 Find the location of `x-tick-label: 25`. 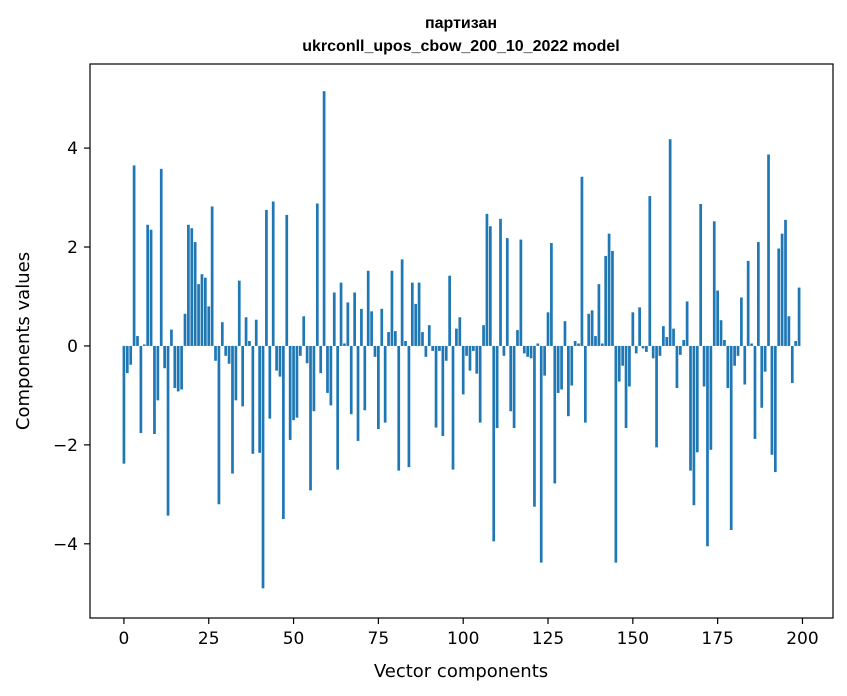

x-tick-label: 25 is located at coordinates (209, 639).